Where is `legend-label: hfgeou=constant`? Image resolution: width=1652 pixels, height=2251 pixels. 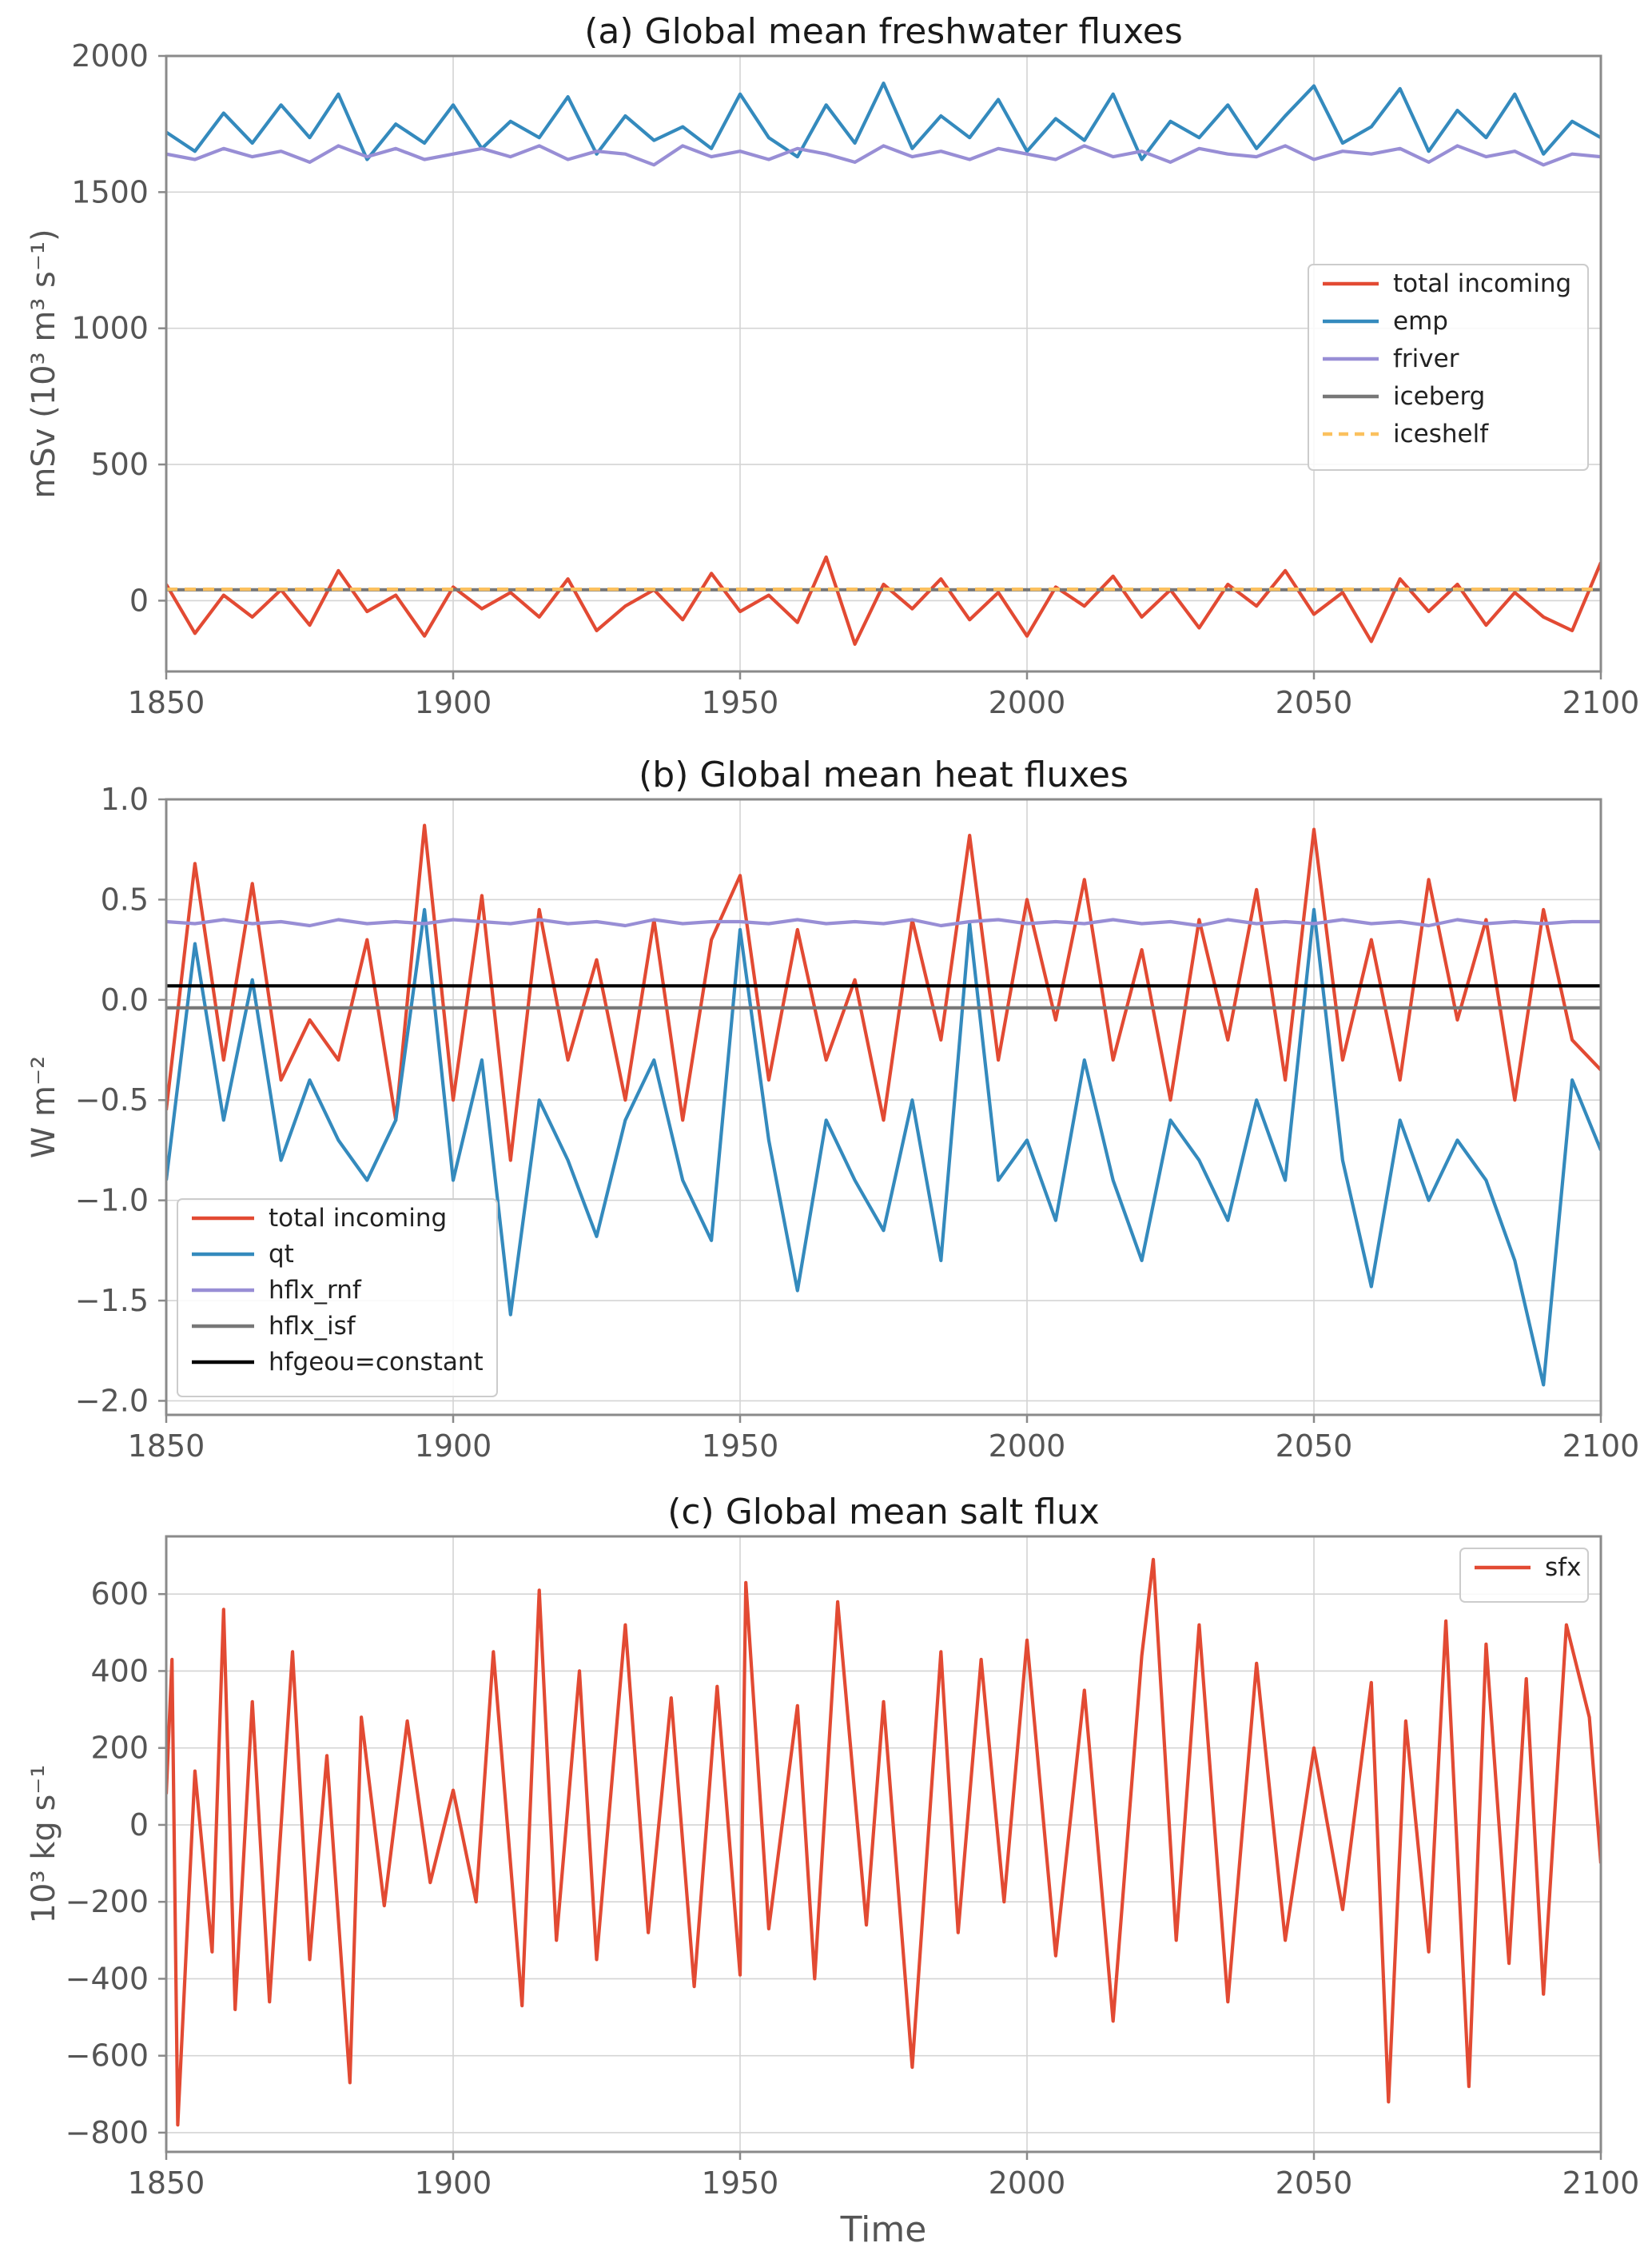
legend-label: hfgeou=constant is located at coordinates (376, 1362).